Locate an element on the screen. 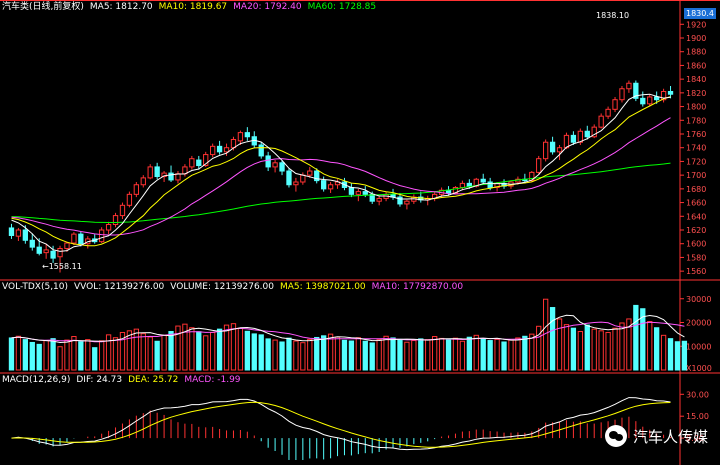 This screenshot has width=720, height=465. price-ytick-label: 1640 is located at coordinates (696, 216).